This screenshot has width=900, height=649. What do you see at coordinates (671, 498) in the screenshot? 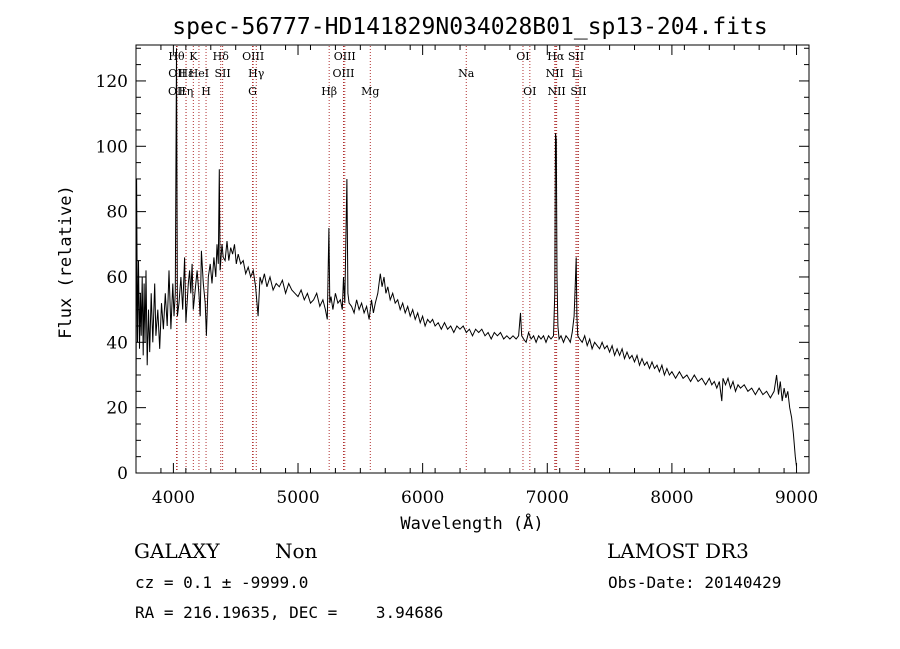
I see `x-tick-label: 8000` at bounding box center [671, 498].